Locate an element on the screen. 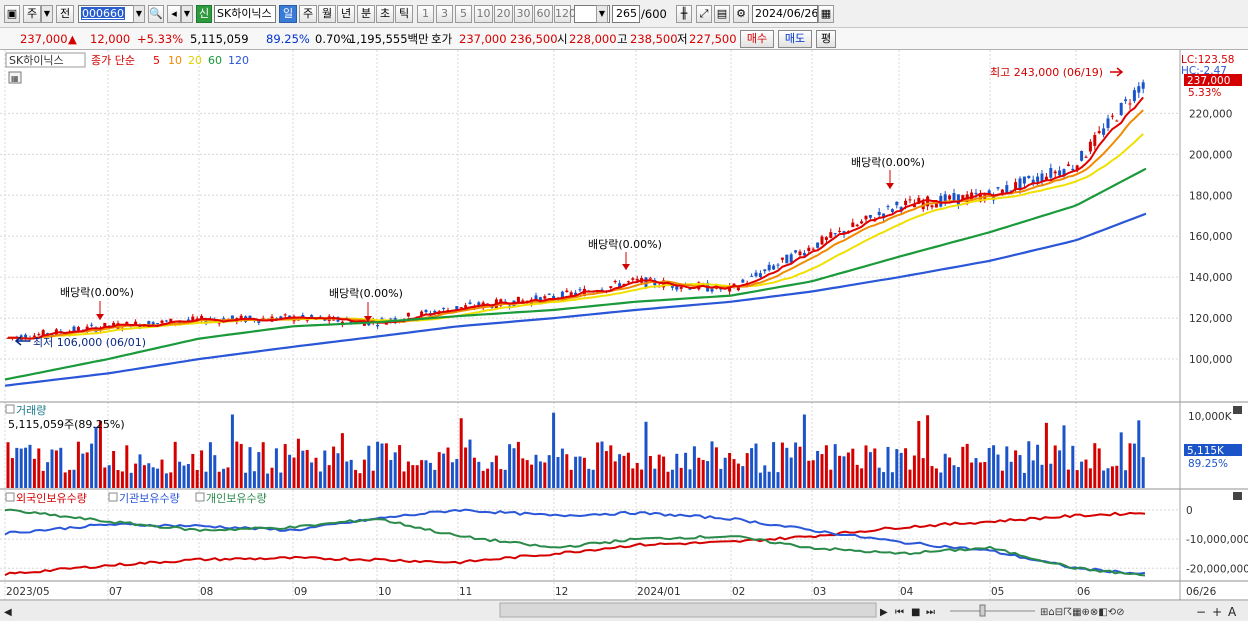  num-20-button: 20 is located at coordinates (503, 14).